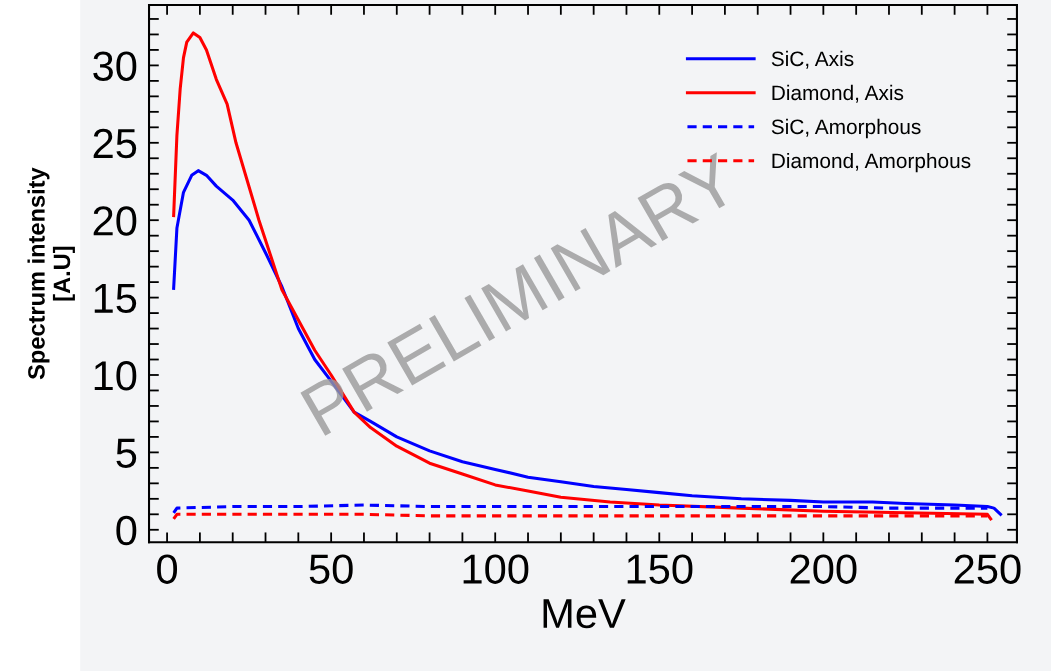 Image resolution: width=1051 pixels, height=671 pixels. I want to click on y-tick-label: 10, so click(115, 375).